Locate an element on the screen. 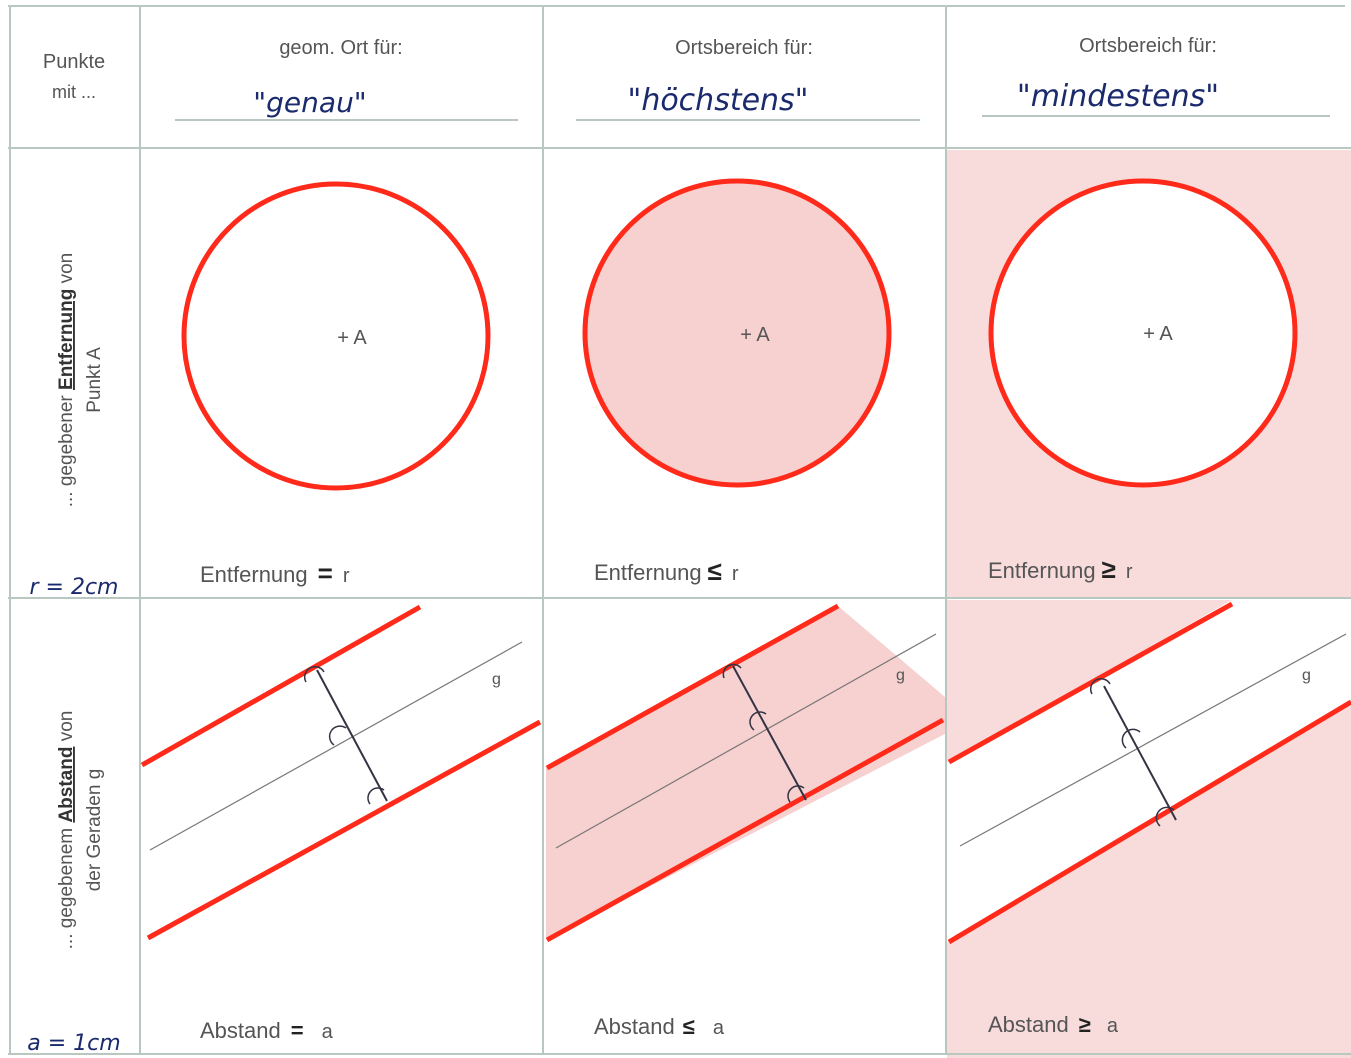  circle-mindestens is located at coordinates (1143, 333).